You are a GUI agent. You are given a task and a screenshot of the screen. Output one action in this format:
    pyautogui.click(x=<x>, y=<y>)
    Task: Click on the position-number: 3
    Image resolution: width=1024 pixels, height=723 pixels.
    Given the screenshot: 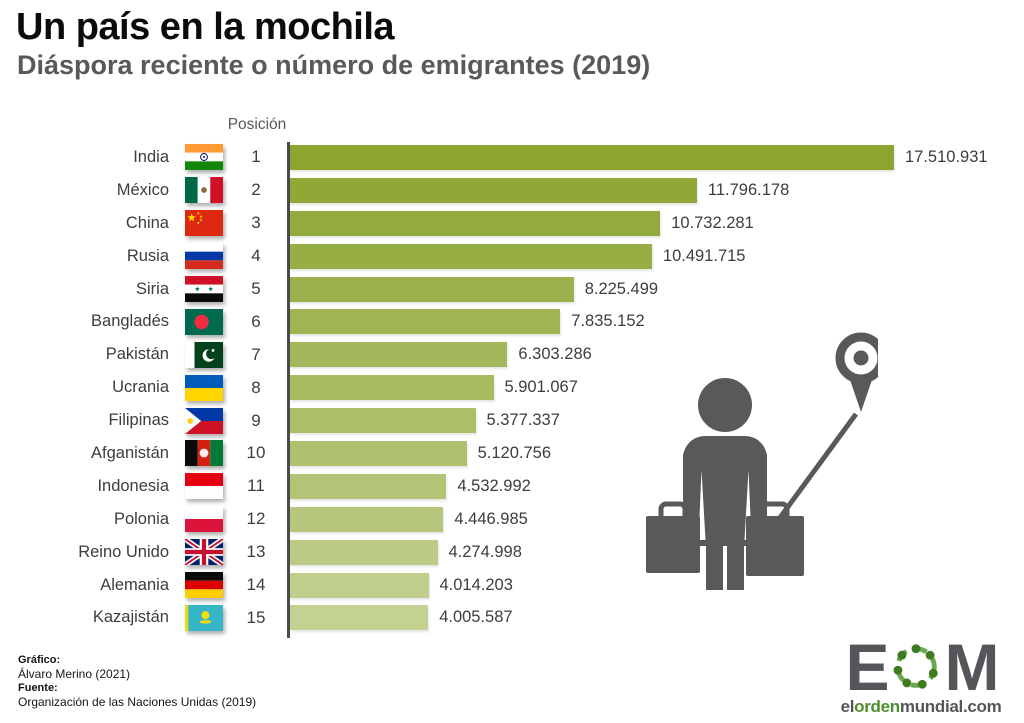 What is the action you would take?
    pyautogui.click(x=256, y=223)
    